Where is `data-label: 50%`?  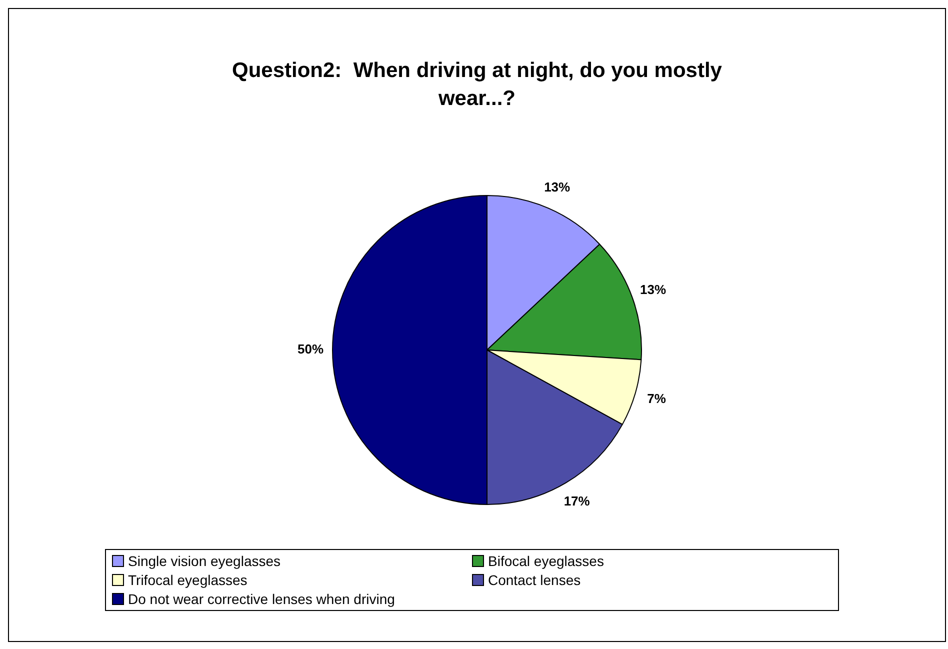
data-label: 50% is located at coordinates (310, 349).